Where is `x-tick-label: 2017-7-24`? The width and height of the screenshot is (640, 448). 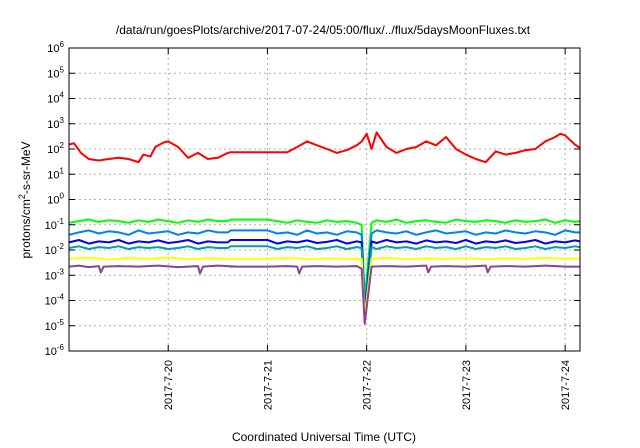 x-tick-label: 2017-7-24 is located at coordinates (566, 385).